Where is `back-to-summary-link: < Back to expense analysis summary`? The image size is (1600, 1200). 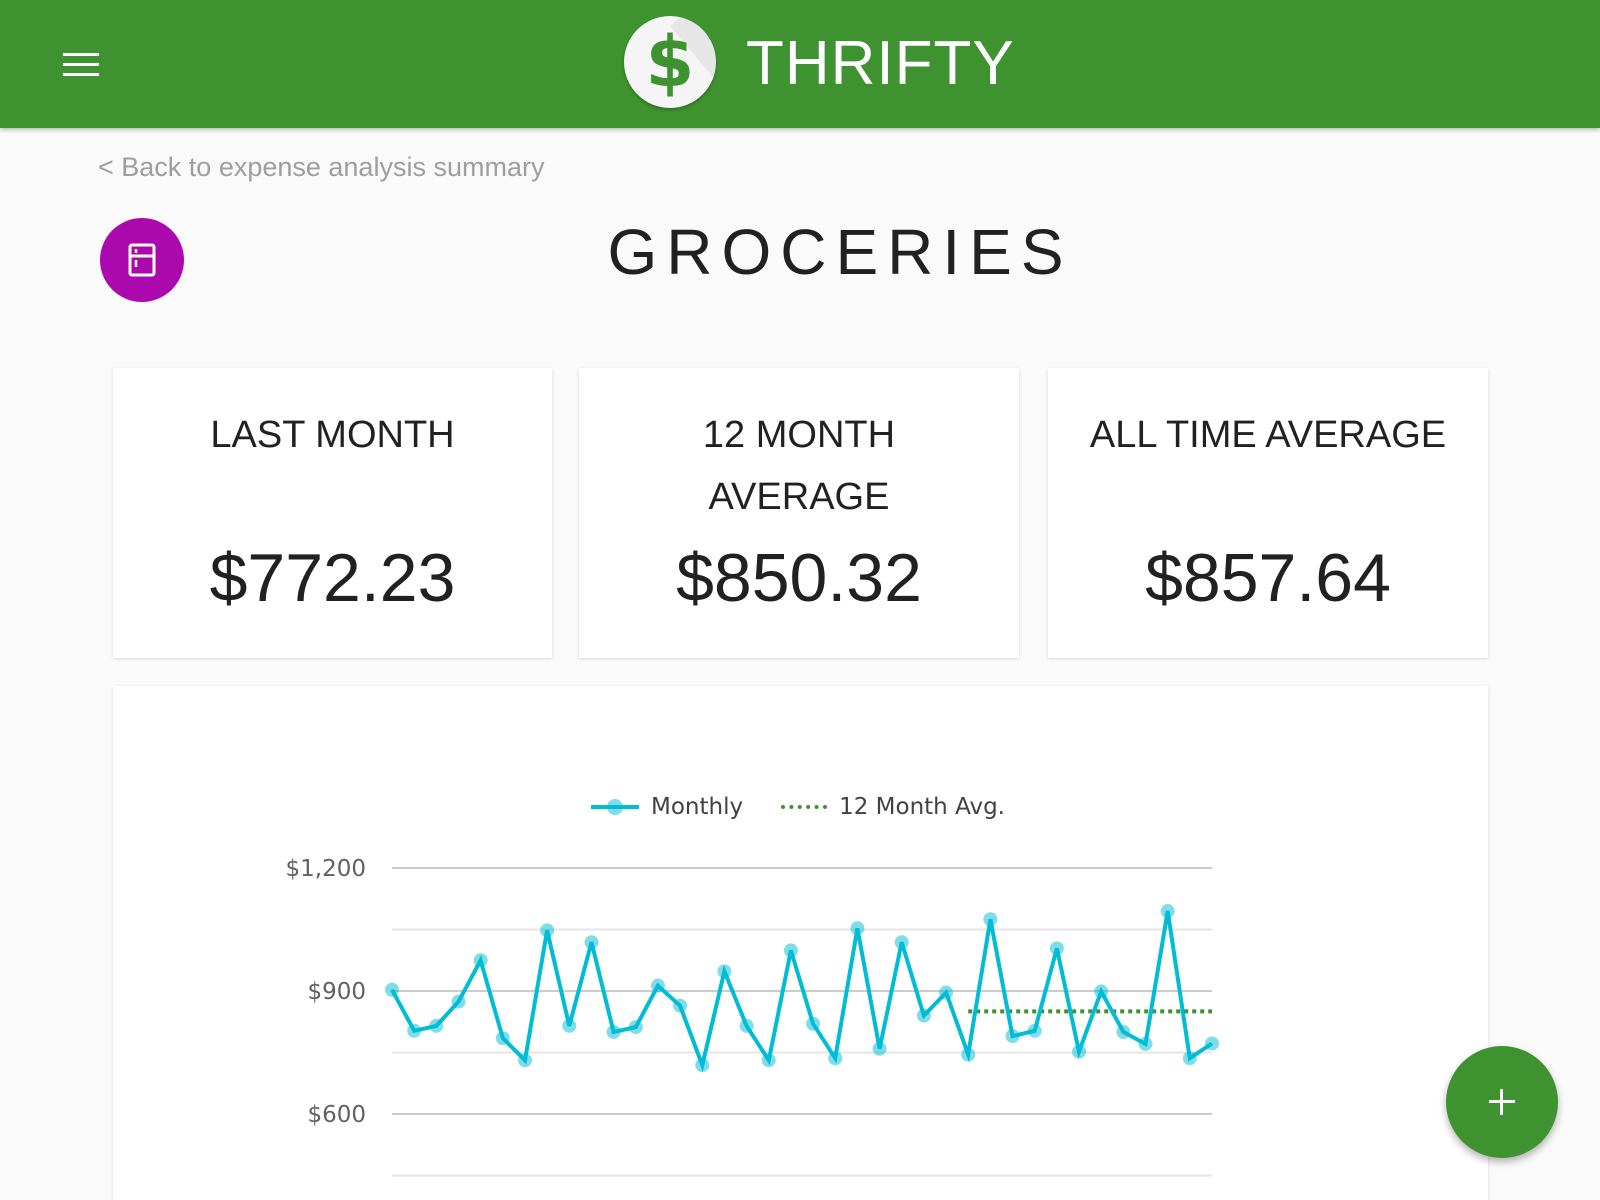
back-to-summary-link: < Back to expense analysis summary is located at coordinates (321, 167).